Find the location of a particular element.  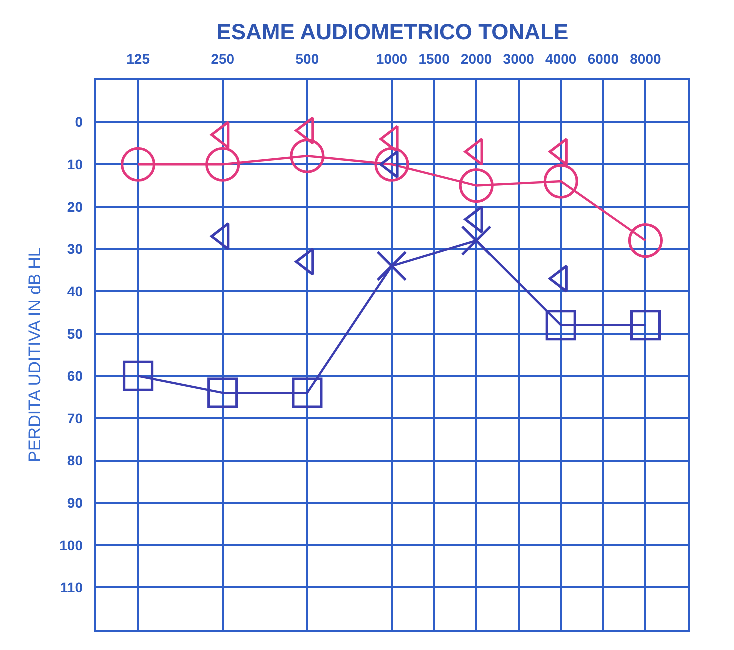

y-tick-label: 90 is located at coordinates (75, 502).